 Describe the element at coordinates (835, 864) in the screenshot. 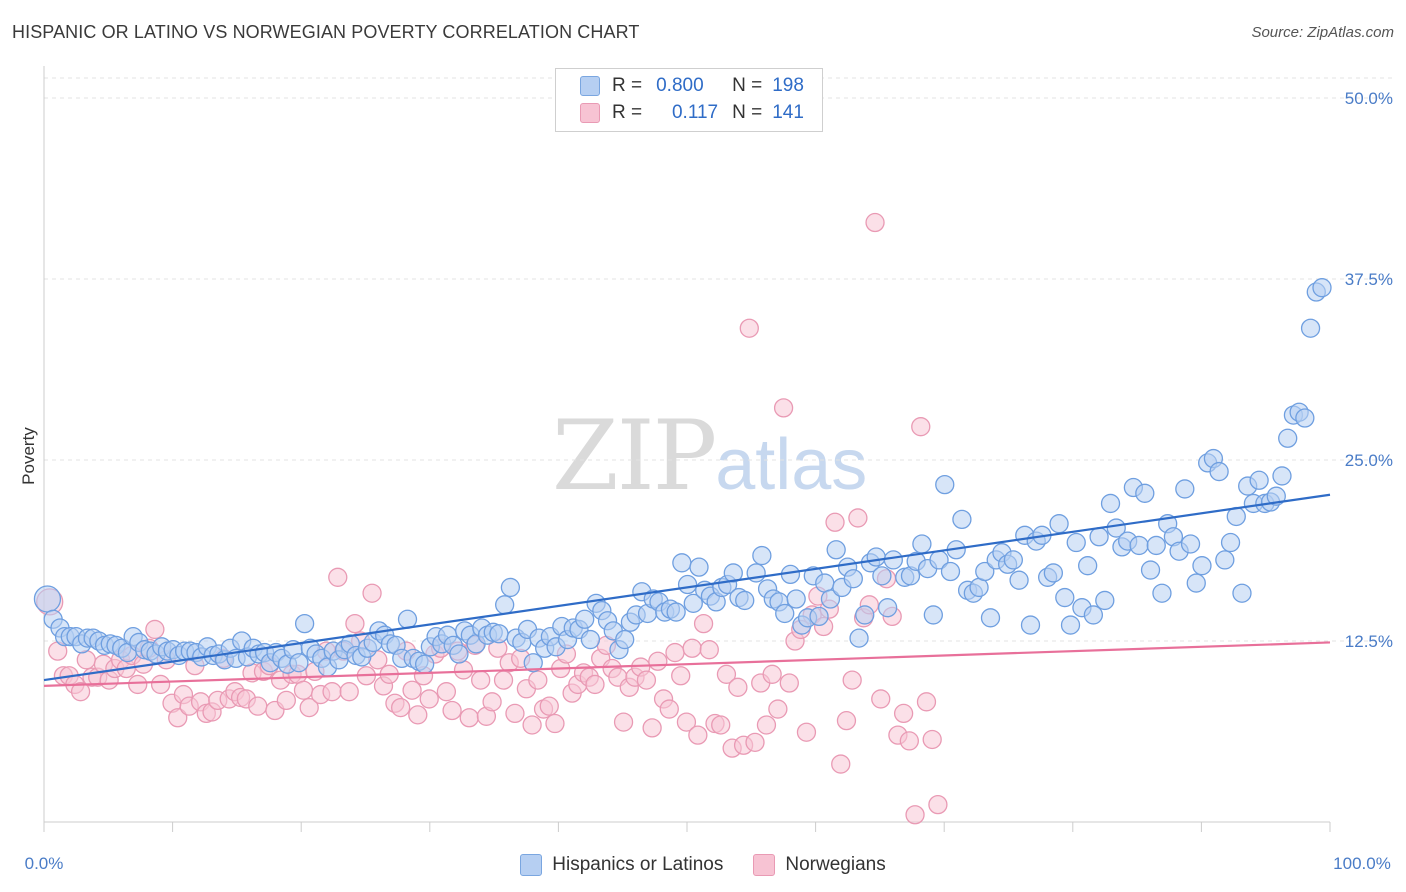

I see `legend-label-norwegians: Norwegians` at that location.